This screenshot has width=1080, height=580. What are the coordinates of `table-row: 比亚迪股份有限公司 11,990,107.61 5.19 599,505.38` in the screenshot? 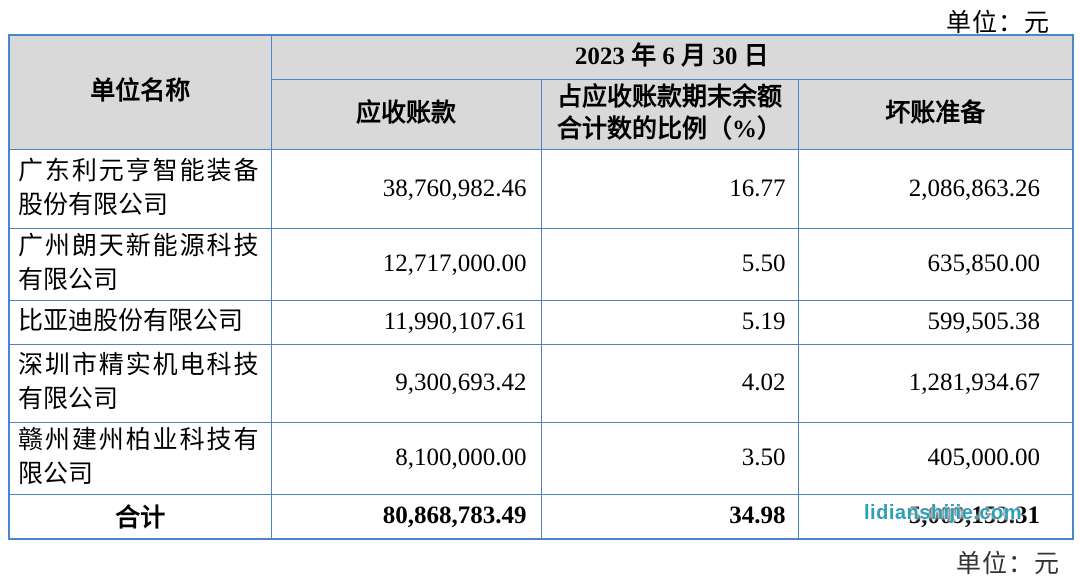 It's located at (541, 322).